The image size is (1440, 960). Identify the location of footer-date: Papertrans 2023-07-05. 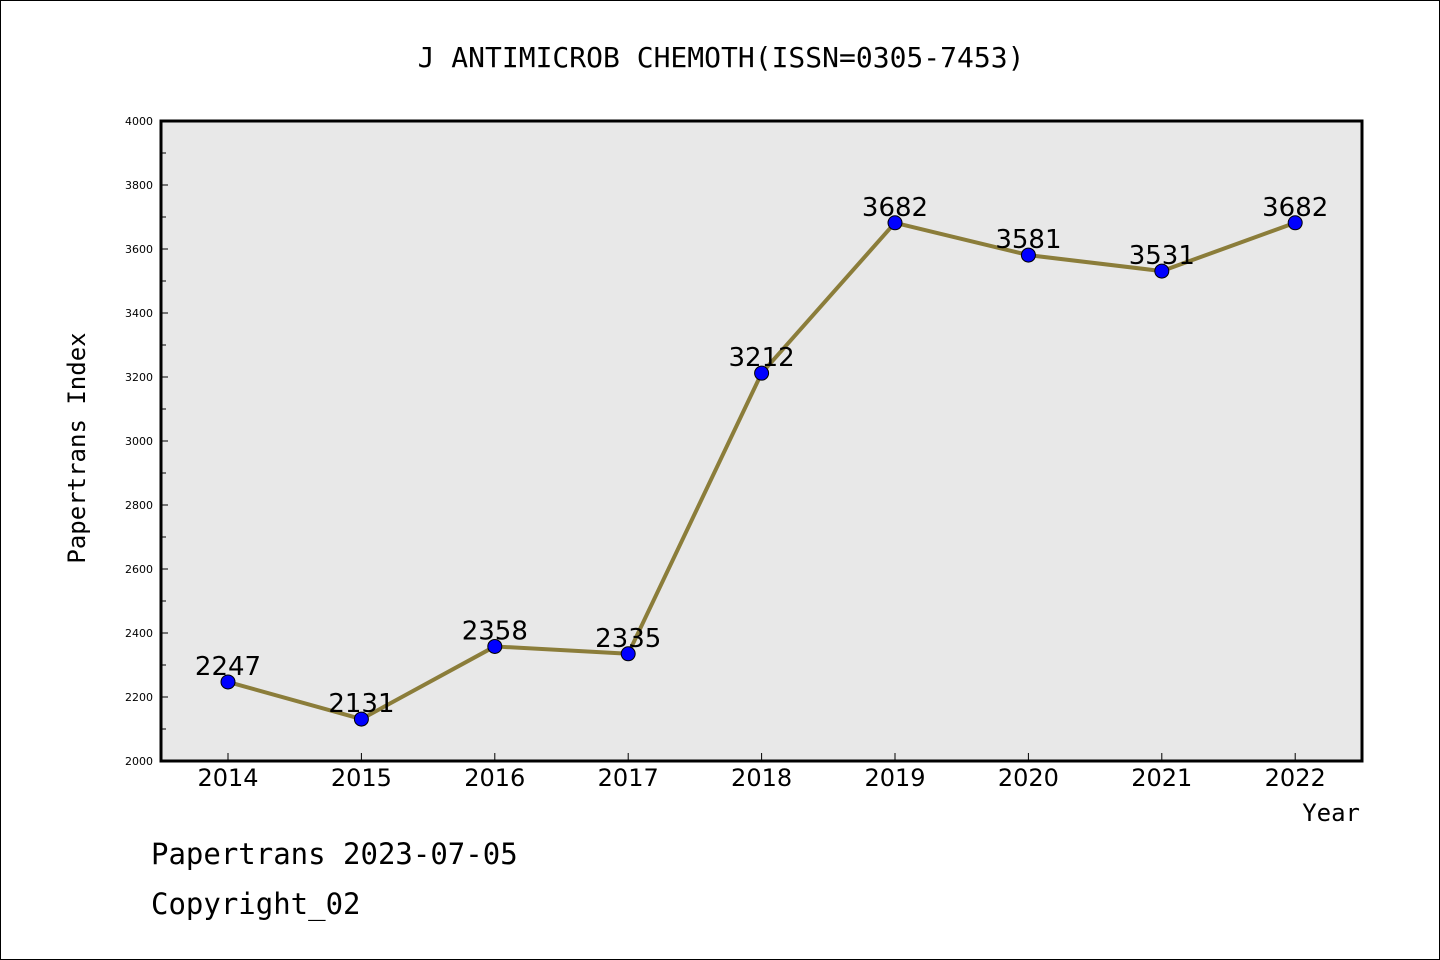
(334, 854).